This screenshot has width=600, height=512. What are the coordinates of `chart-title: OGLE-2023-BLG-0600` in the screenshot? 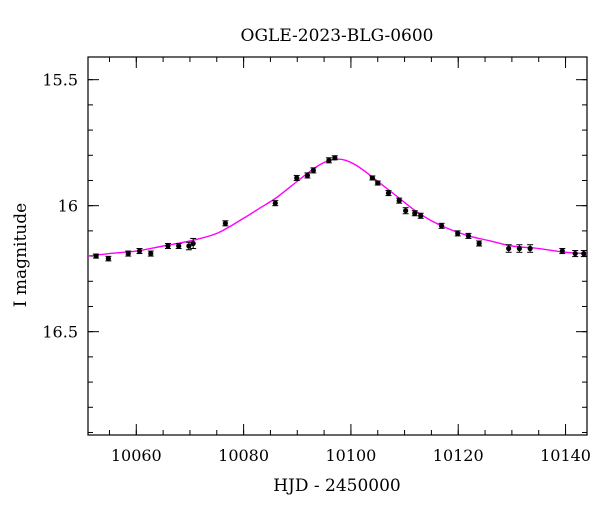 It's located at (337, 36).